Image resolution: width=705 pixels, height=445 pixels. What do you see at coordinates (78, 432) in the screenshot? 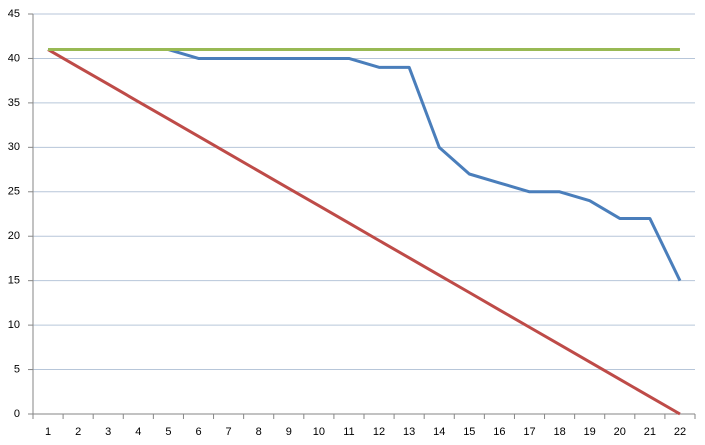
I see `x-tick-label: 2` at bounding box center [78, 432].